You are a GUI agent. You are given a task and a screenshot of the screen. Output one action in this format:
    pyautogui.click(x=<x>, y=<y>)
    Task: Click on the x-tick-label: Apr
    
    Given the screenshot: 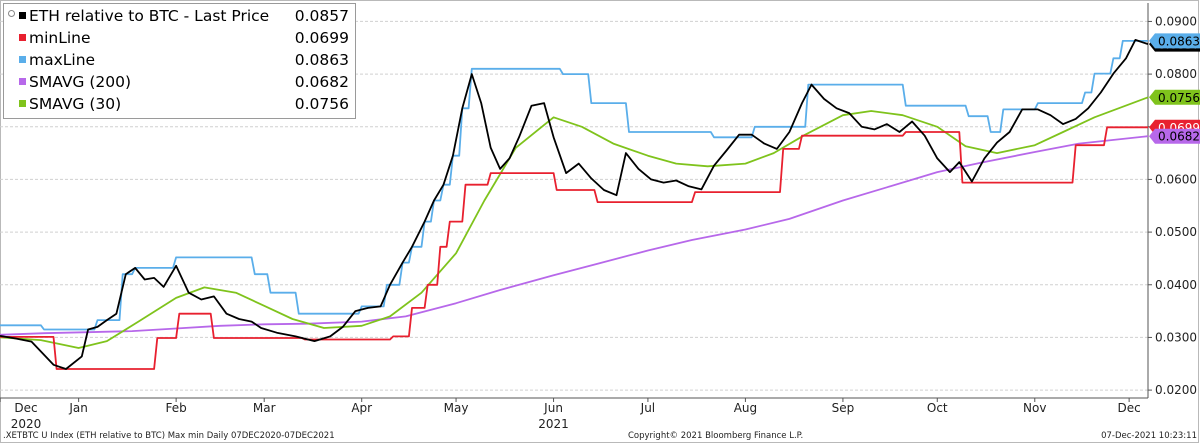 What is the action you would take?
    pyautogui.click(x=361, y=408)
    